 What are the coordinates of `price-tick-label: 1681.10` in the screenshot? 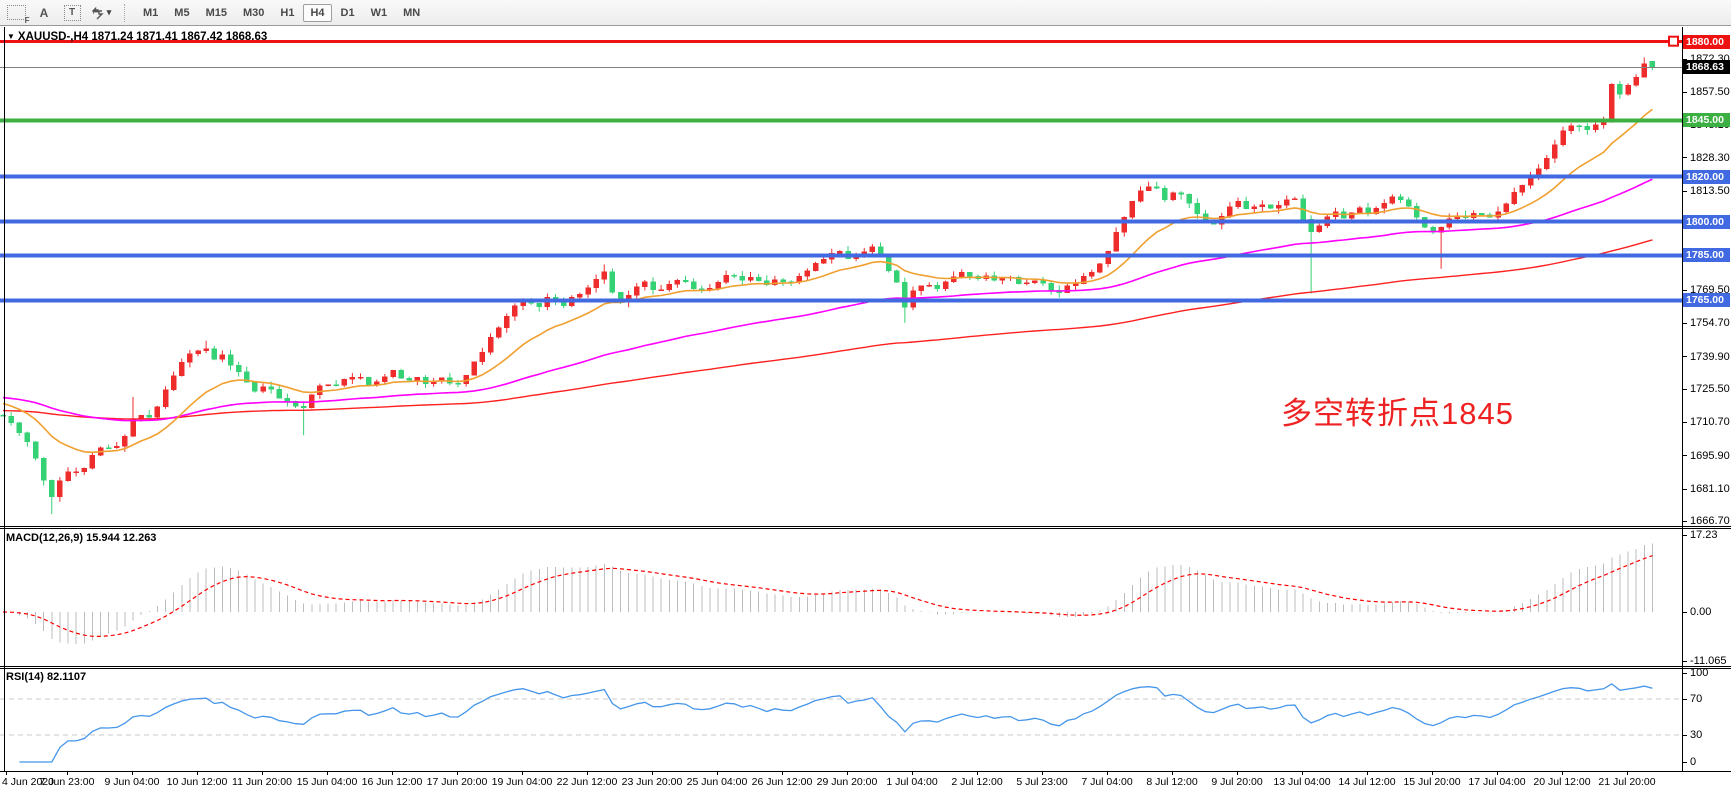 It's located at (1710, 489).